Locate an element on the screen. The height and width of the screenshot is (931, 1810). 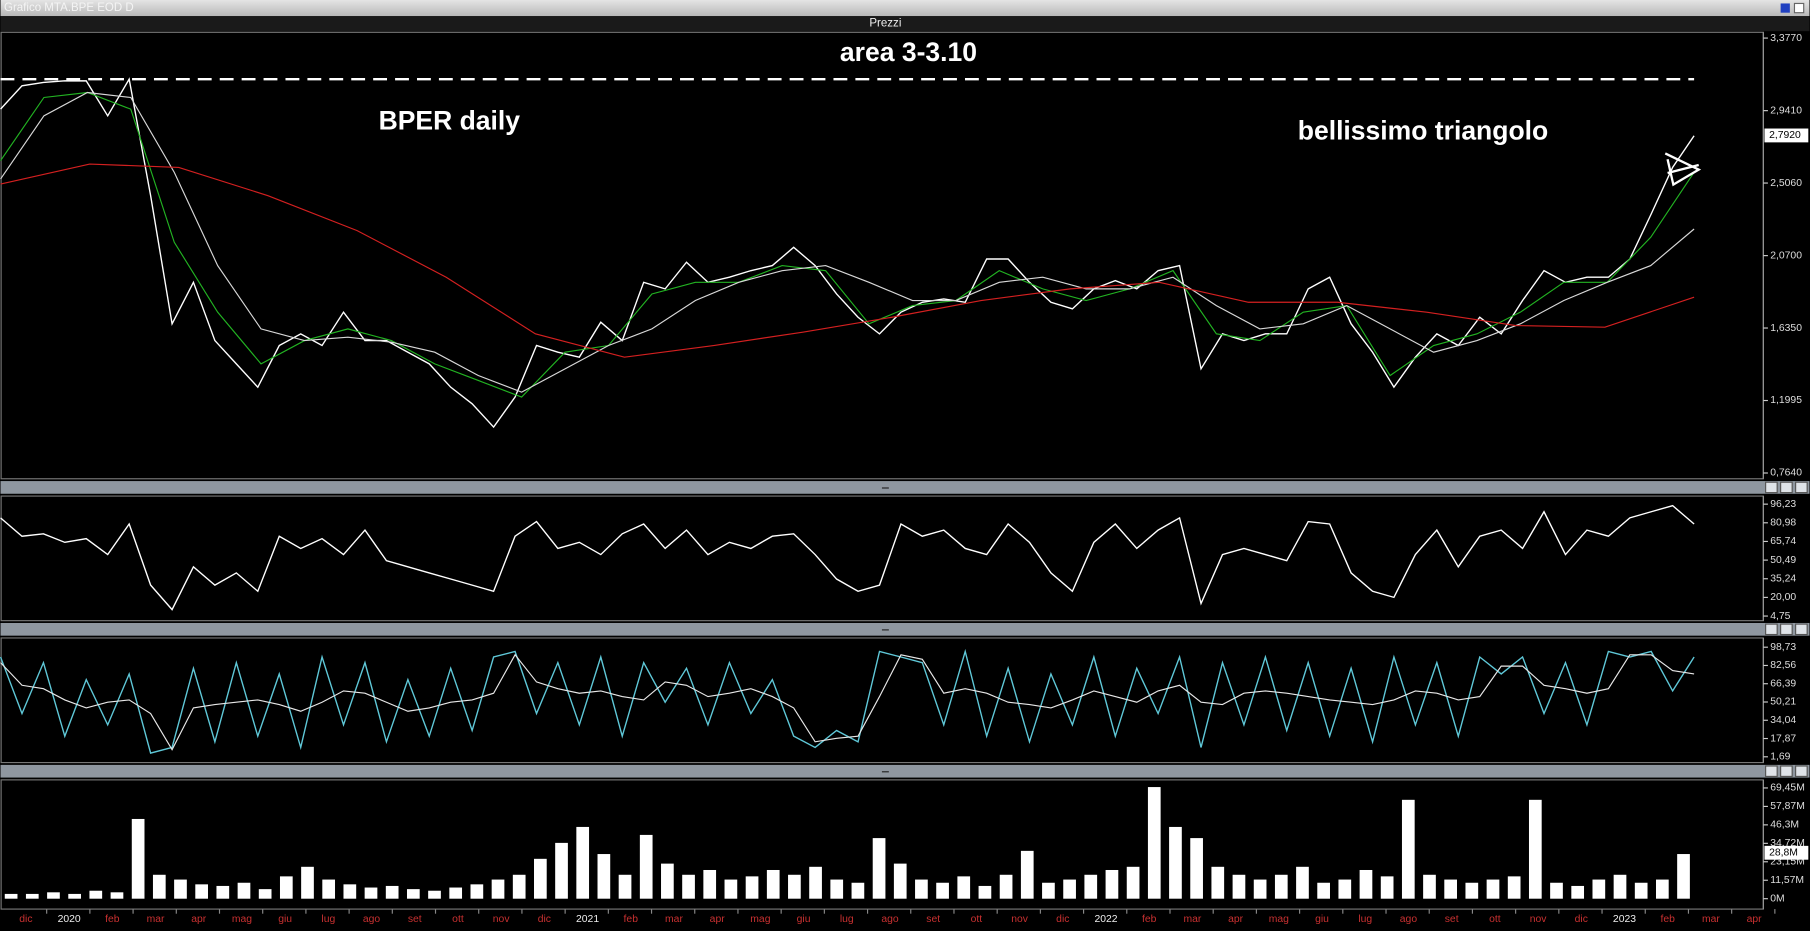
y-tick-label: 2,5060 is located at coordinates (1786, 183).